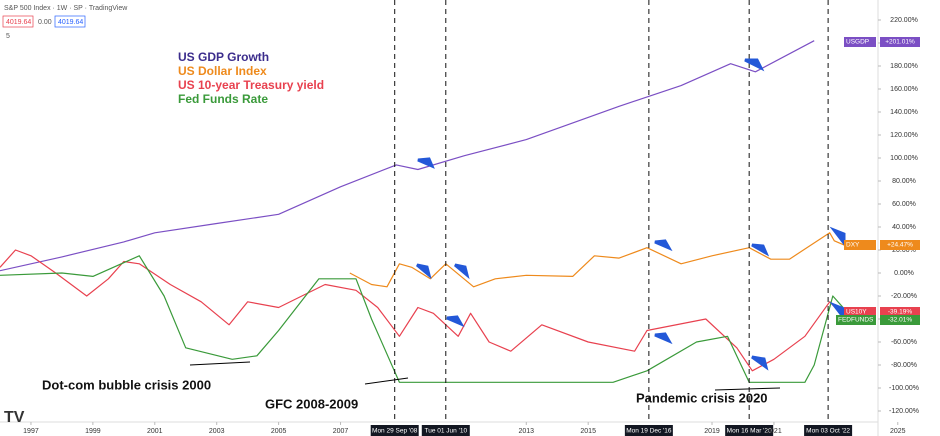 The height and width of the screenshot is (436, 940). I want to click on event-label: Mon 03 Oct '22, so click(828, 431).